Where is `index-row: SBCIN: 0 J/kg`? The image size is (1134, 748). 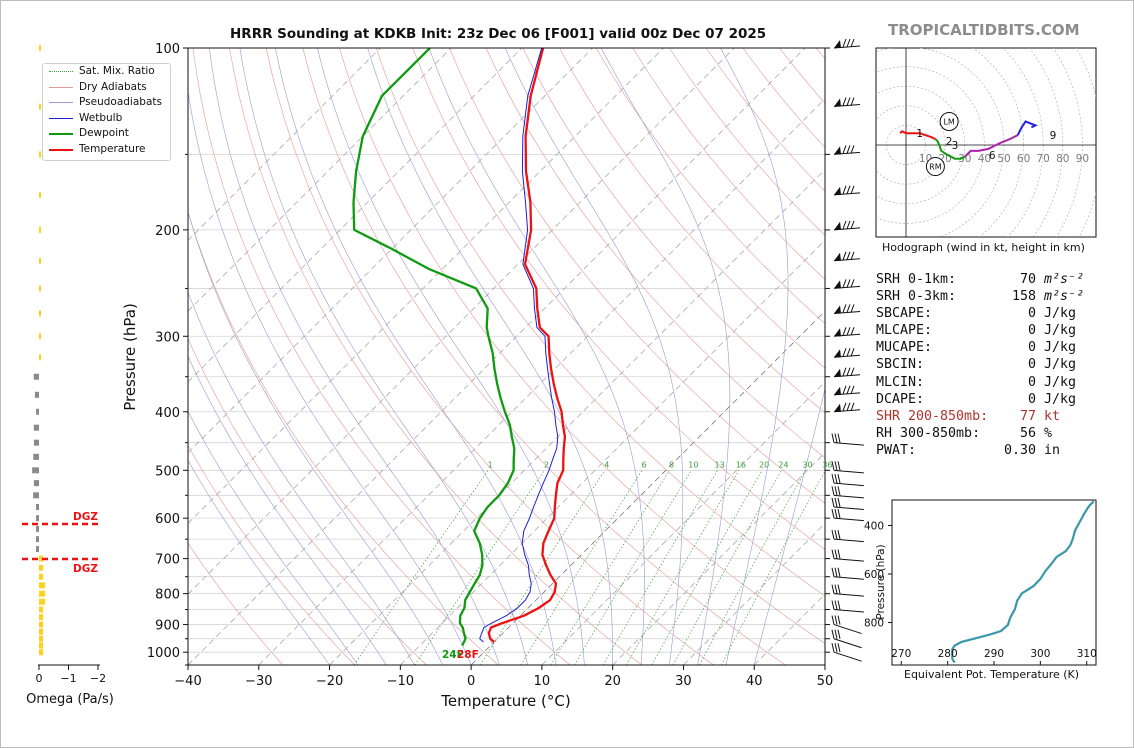 index-row: SBCIN: 0 J/kg is located at coordinates (976, 365).